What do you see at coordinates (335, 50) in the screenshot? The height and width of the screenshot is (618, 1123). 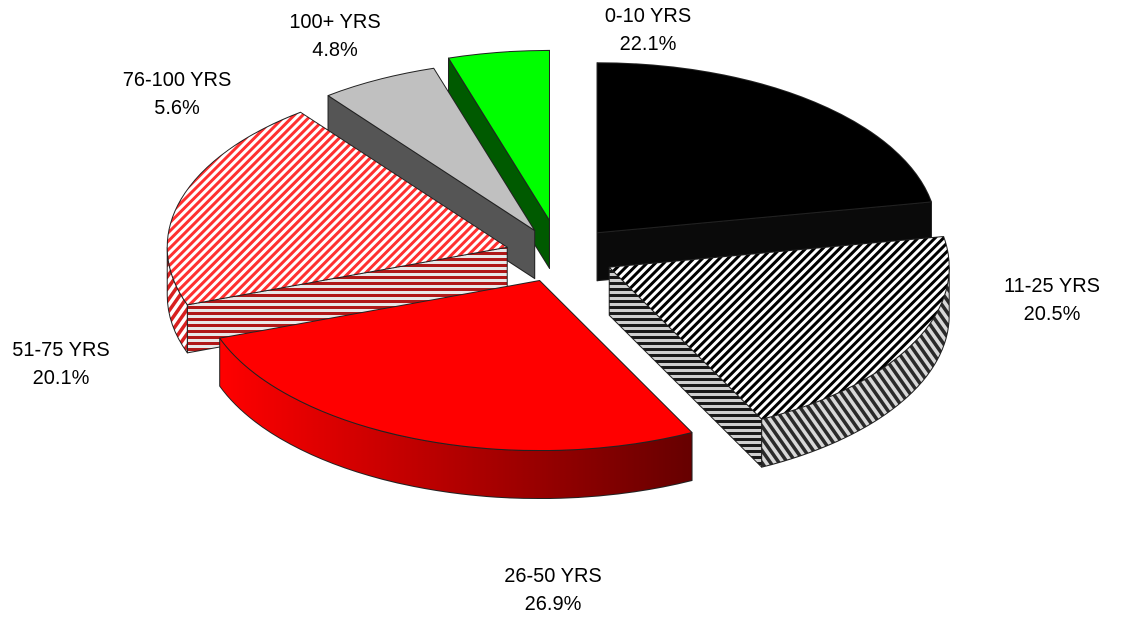 I see `percent-100plus-yrs: 4.8%` at bounding box center [335, 50].